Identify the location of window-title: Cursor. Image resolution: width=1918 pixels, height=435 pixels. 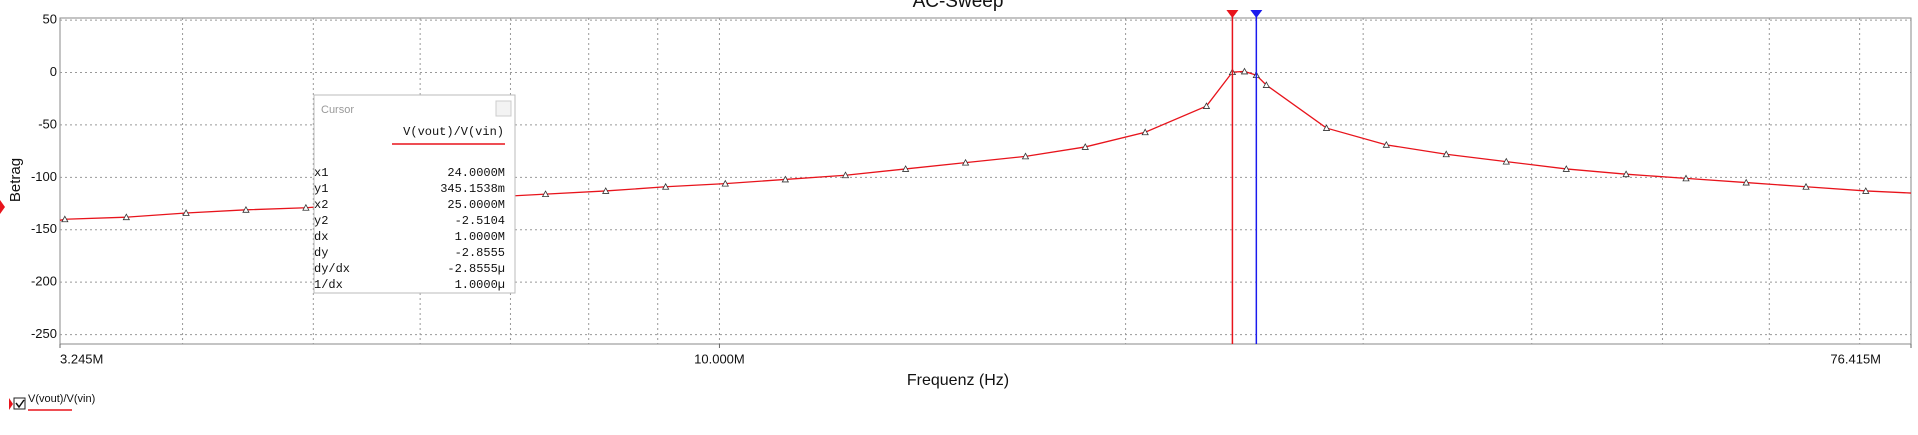
(337, 110).